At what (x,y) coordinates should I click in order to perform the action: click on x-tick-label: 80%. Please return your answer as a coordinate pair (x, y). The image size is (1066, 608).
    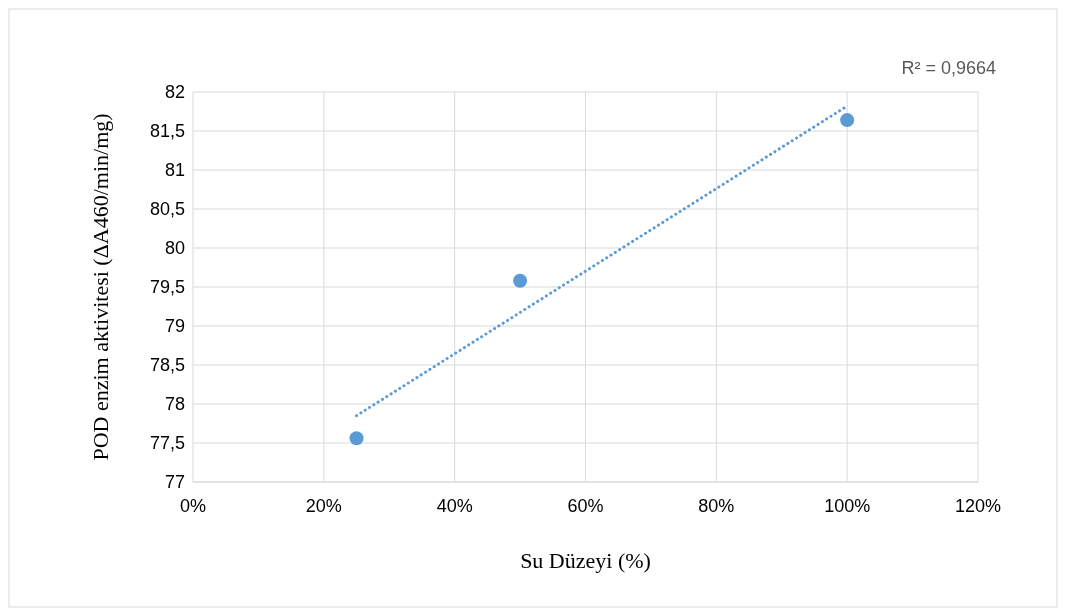
    Looking at the image, I should click on (716, 506).